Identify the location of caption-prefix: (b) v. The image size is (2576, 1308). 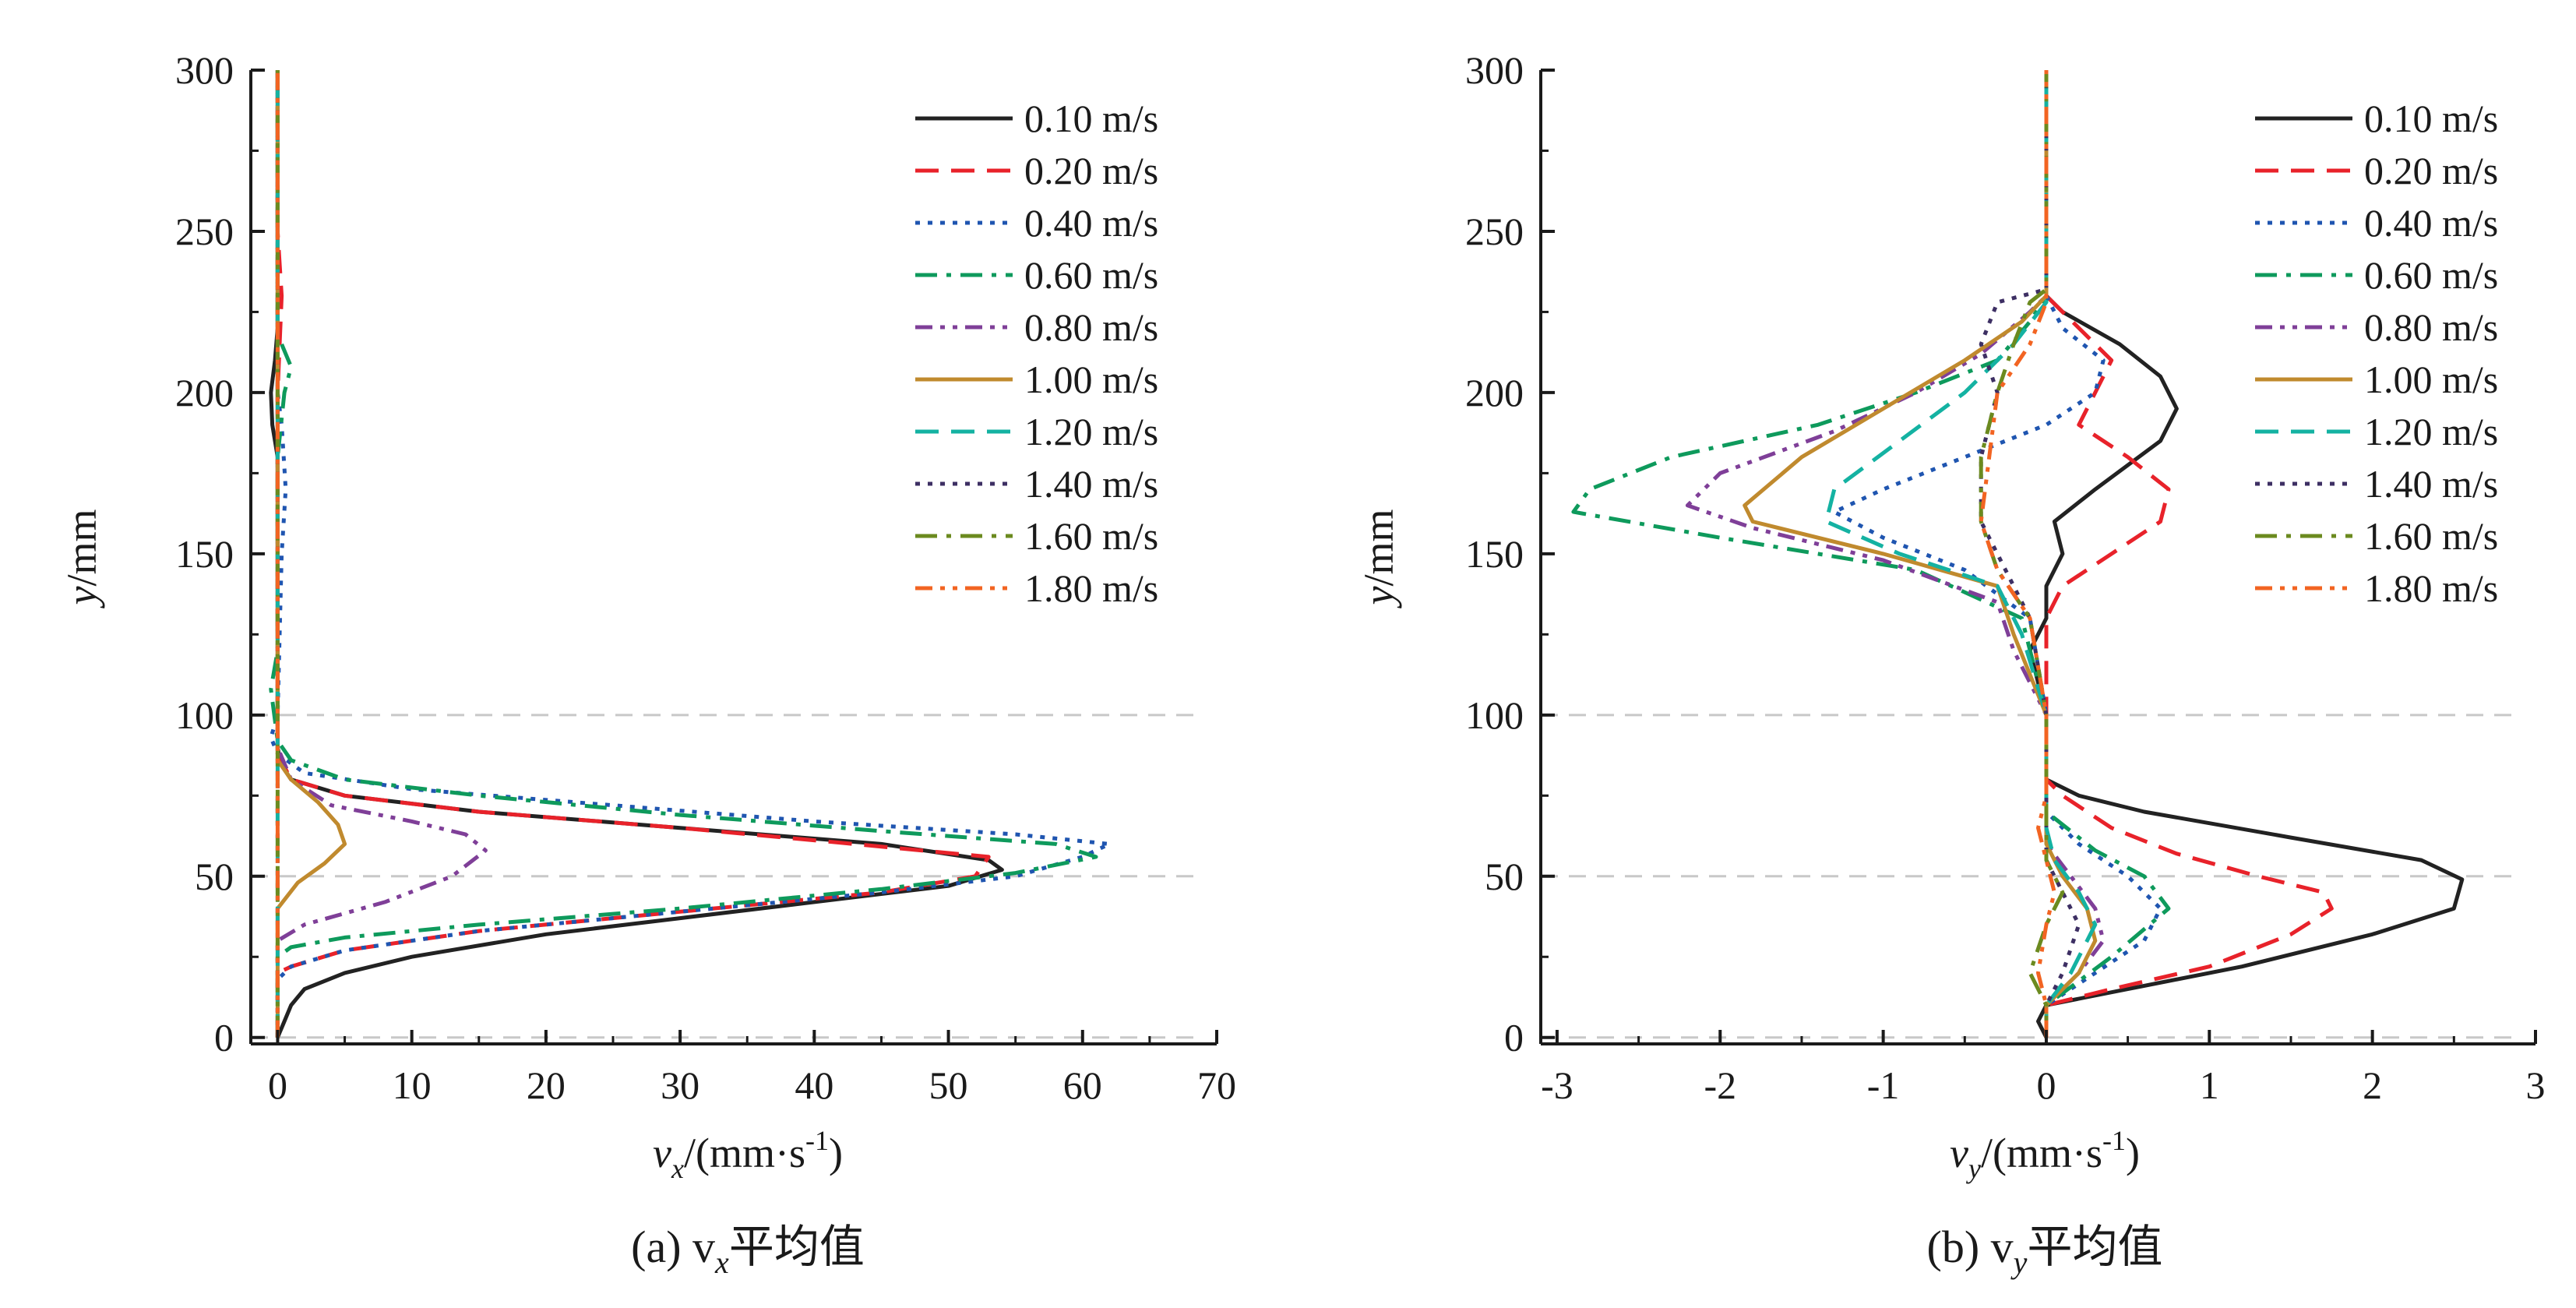
(1970, 1247).